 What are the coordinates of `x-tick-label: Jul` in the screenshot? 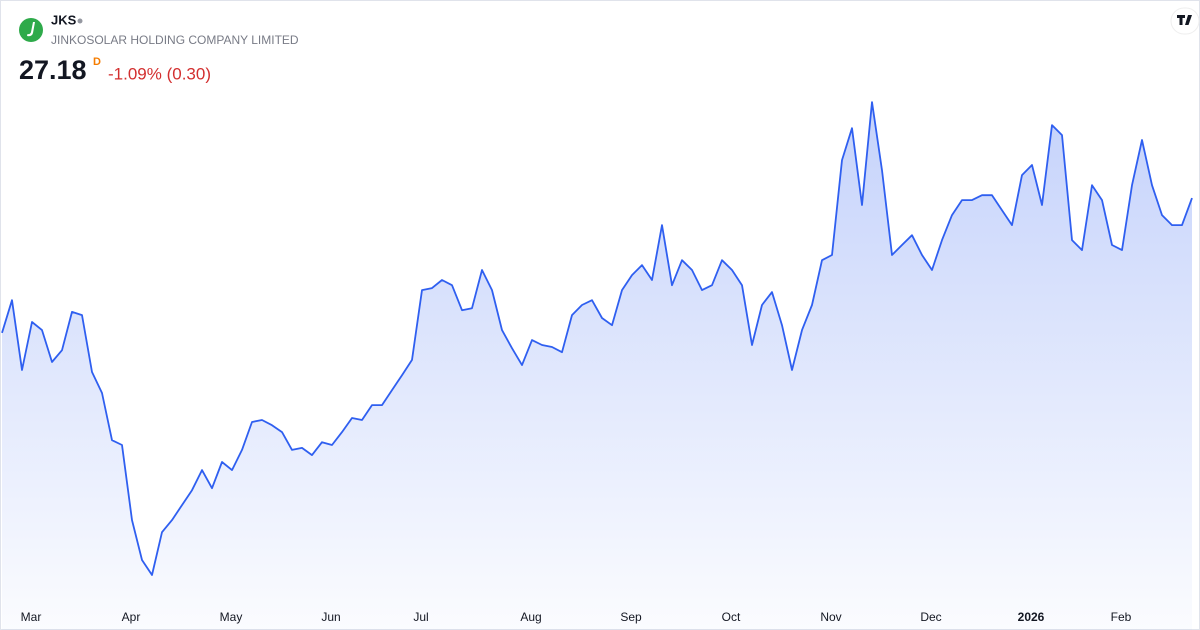 It's located at (420, 617).